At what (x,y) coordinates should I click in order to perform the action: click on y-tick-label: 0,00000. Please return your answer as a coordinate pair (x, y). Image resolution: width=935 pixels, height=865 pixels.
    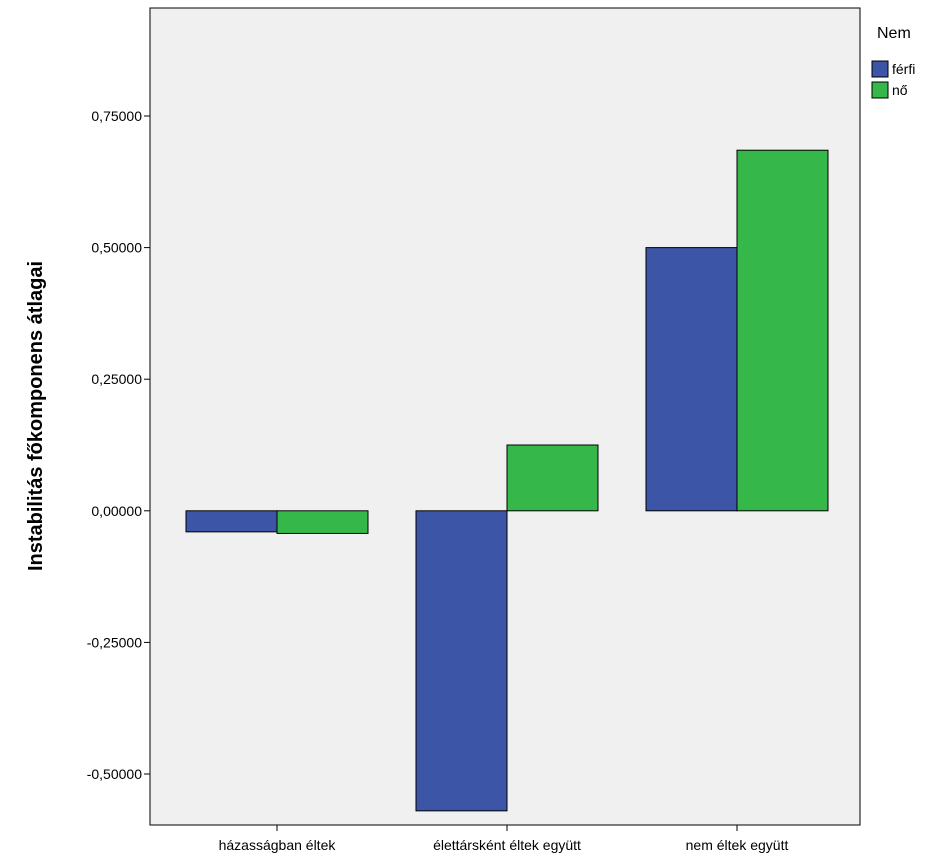
    Looking at the image, I should click on (116, 511).